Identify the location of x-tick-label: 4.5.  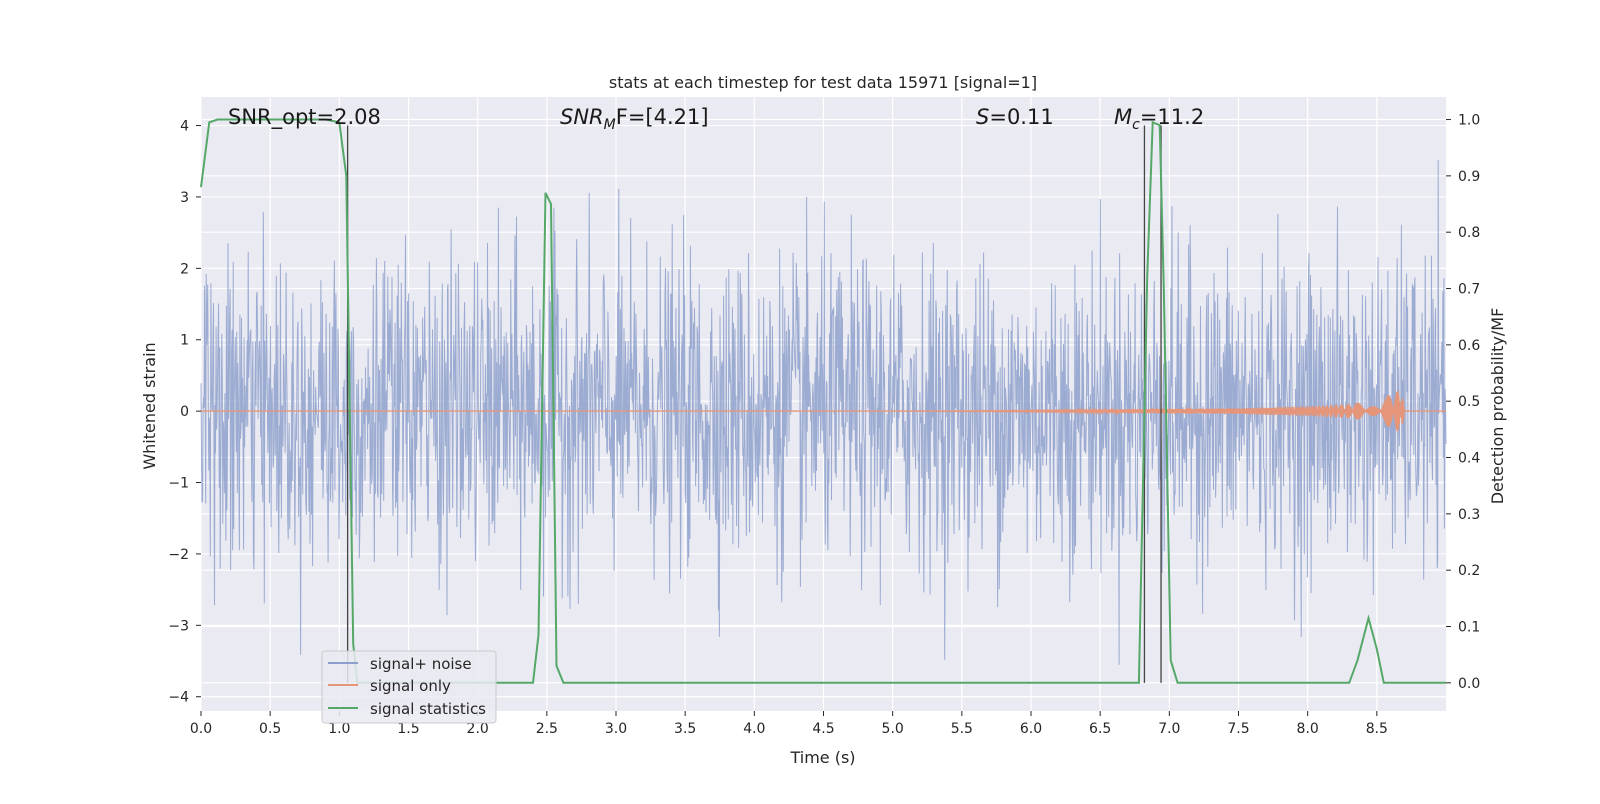
(823, 729).